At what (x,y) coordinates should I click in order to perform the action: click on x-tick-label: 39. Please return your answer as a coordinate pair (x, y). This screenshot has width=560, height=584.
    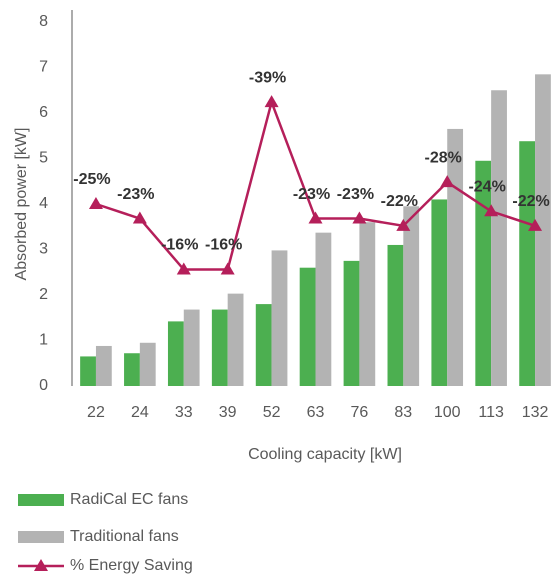
    Looking at the image, I should click on (228, 412).